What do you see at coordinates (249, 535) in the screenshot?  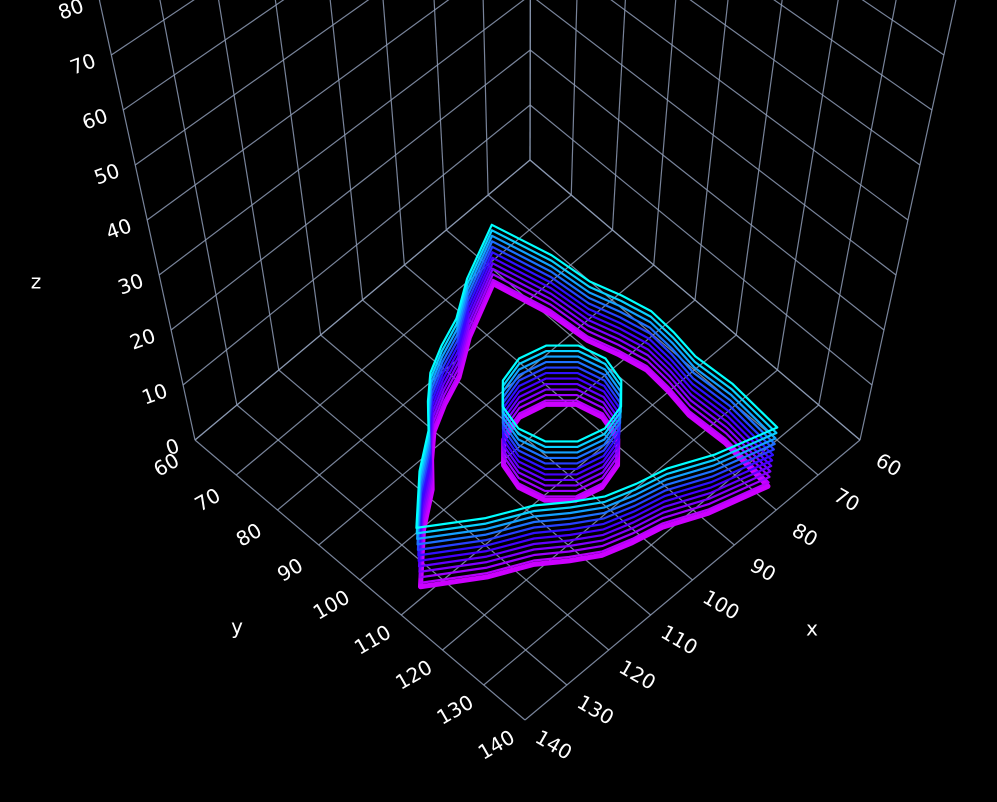 I see `y-tick-label: 80` at bounding box center [249, 535].